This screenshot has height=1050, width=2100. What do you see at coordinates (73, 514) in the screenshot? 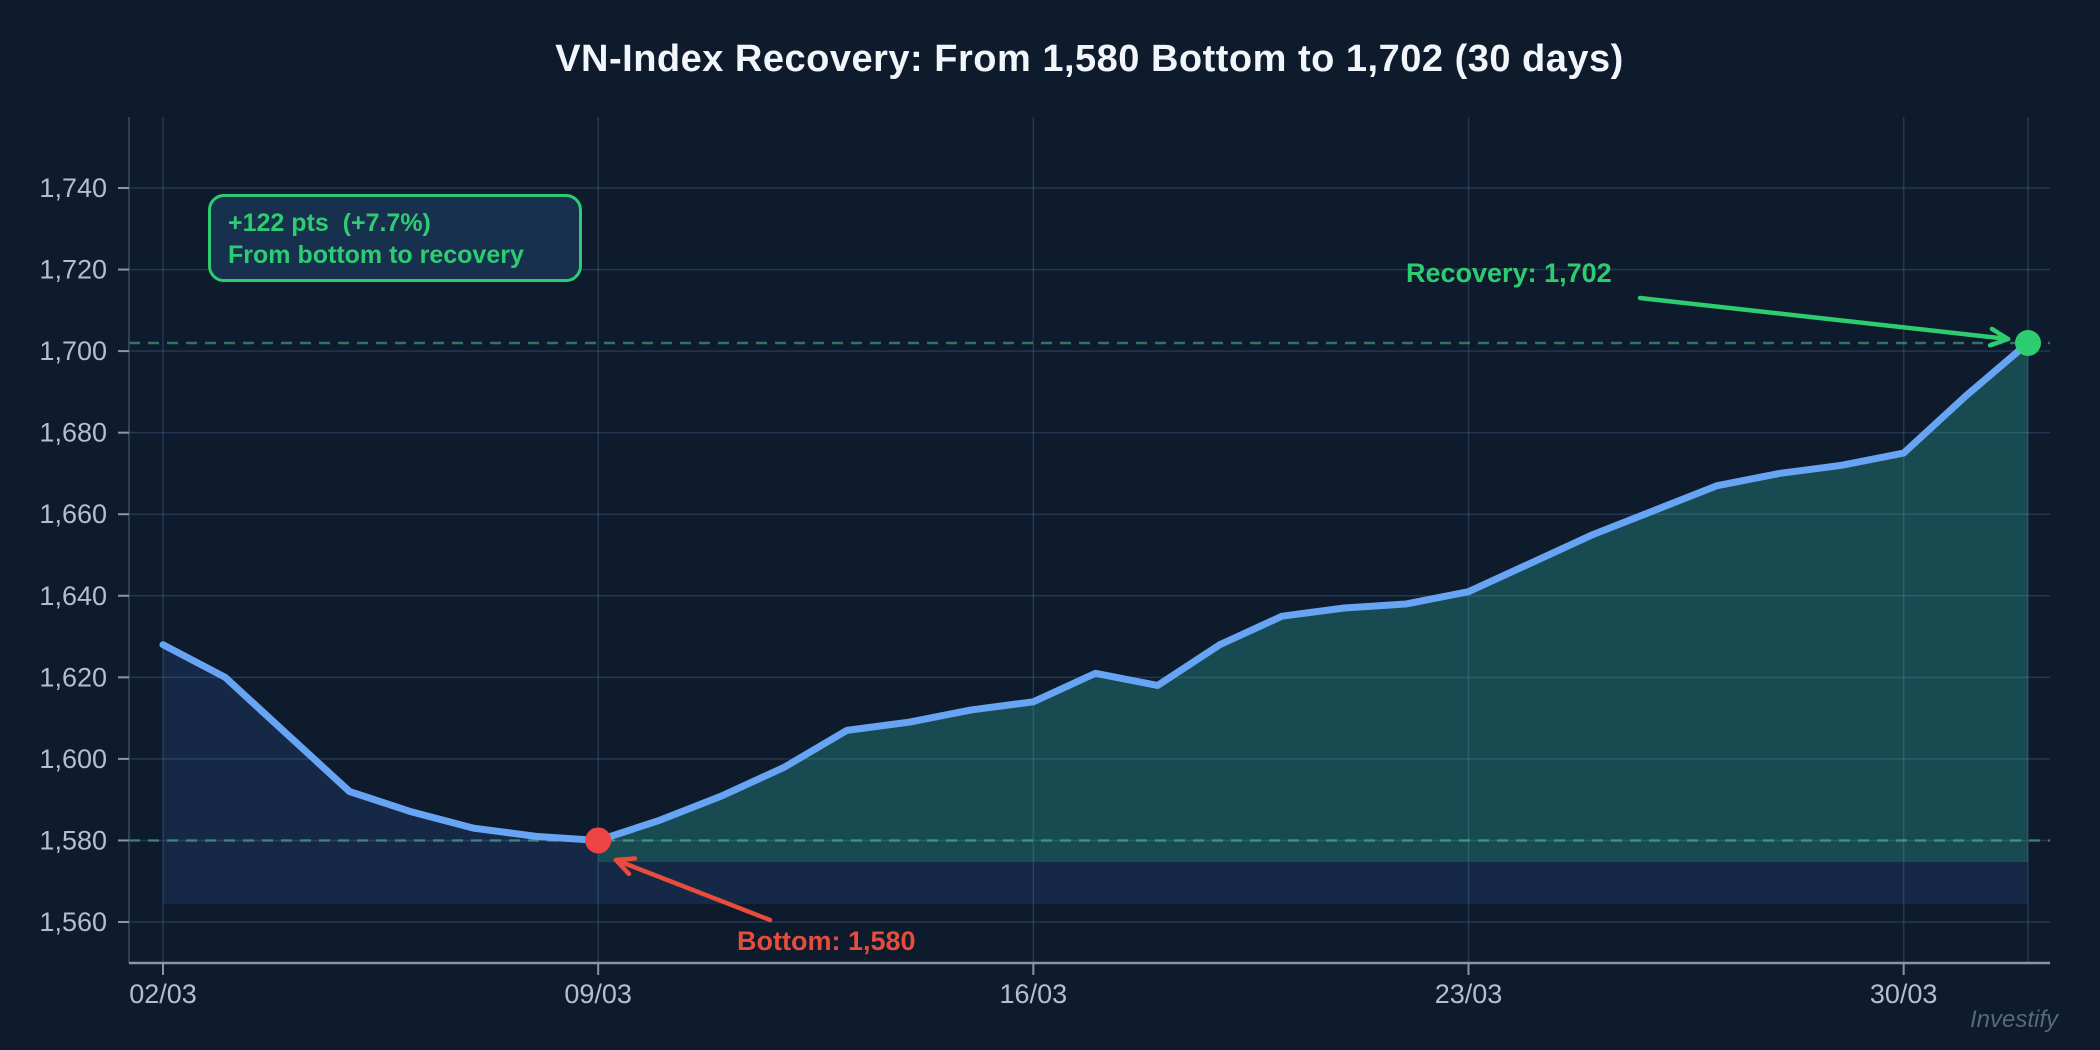
I see `y-tick-label: 1,660` at bounding box center [73, 514].